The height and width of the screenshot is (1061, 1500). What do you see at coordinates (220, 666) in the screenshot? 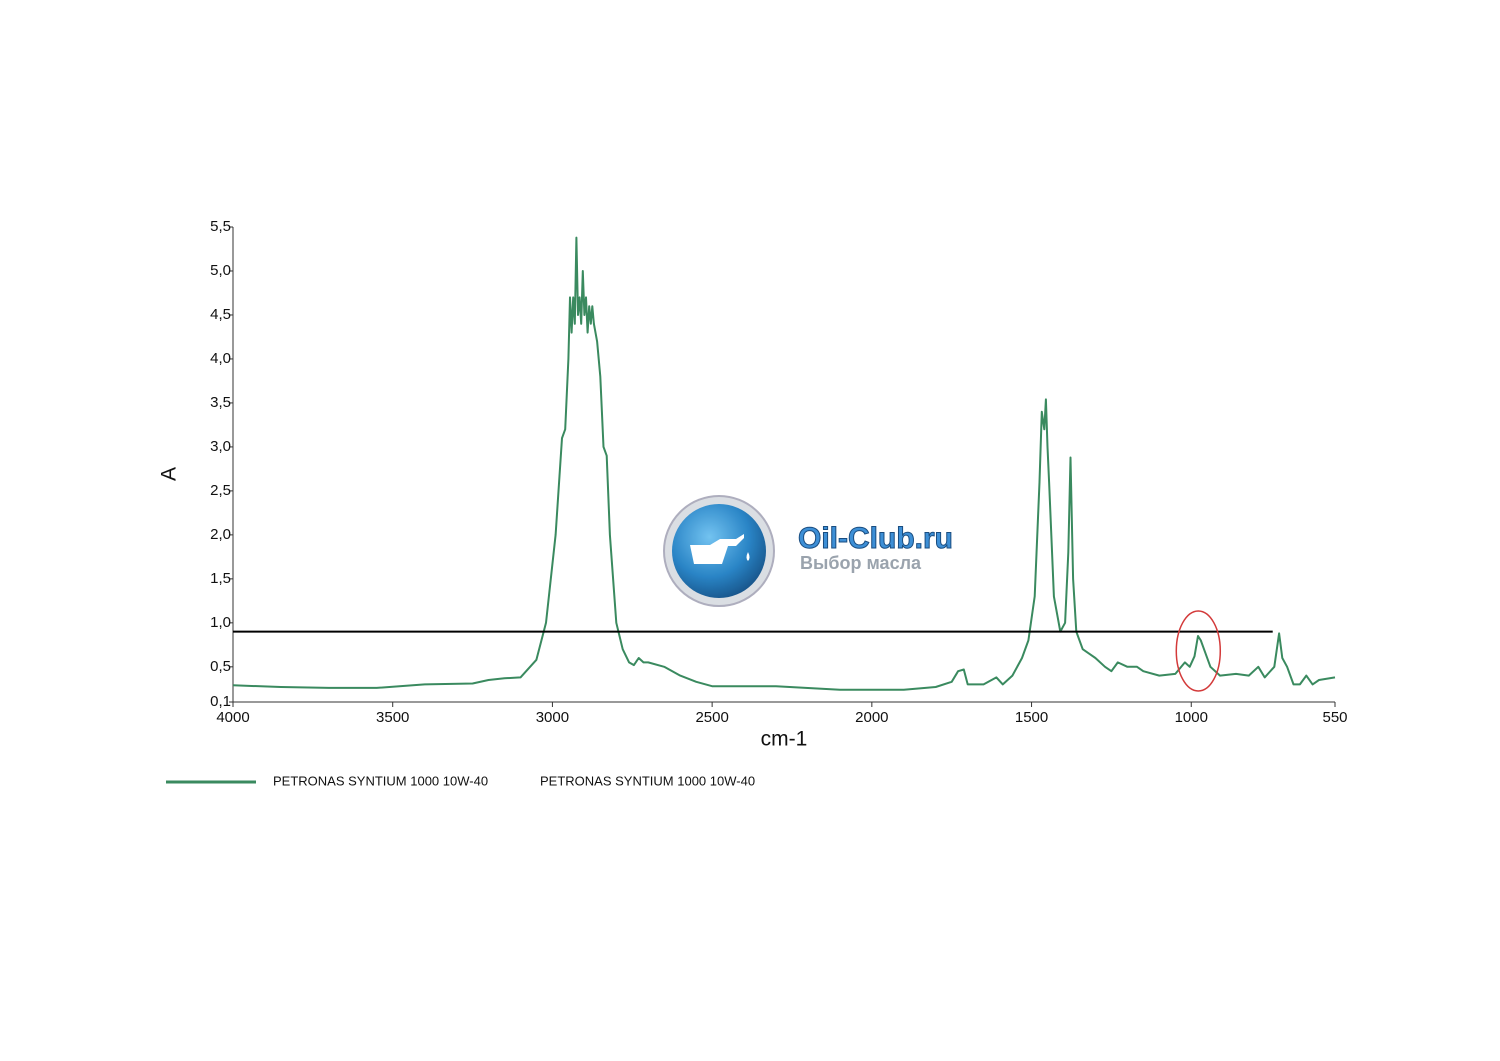
I see `y-tick-label: 0,5` at bounding box center [220, 666].